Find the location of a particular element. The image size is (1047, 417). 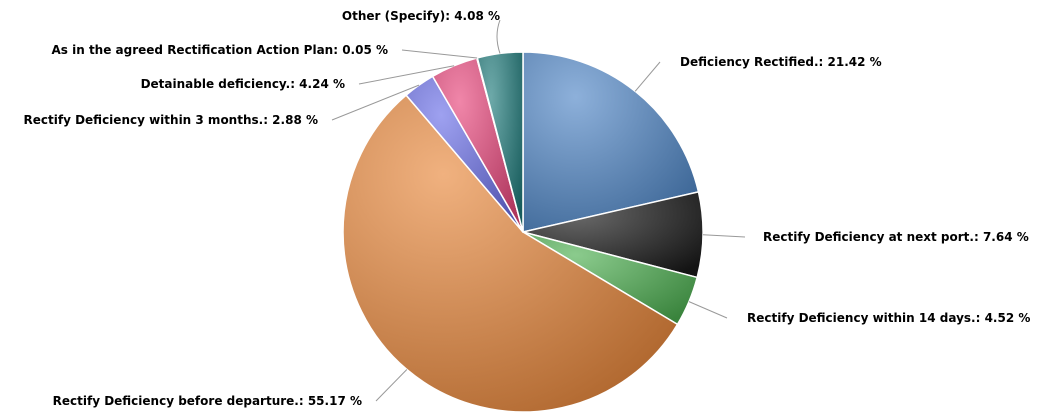

pie-slice-label: Detainable deficiency.: 4.24 % is located at coordinates (243, 84).